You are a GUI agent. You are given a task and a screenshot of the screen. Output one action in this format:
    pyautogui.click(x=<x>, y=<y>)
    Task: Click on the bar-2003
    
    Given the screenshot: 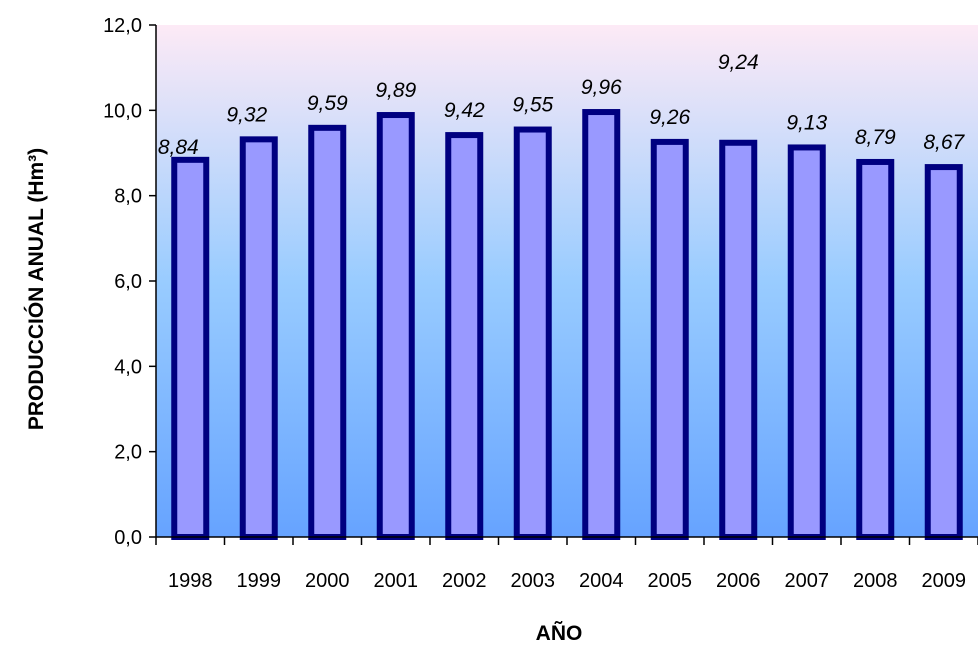 What is the action you would take?
    pyautogui.click(x=532, y=333)
    